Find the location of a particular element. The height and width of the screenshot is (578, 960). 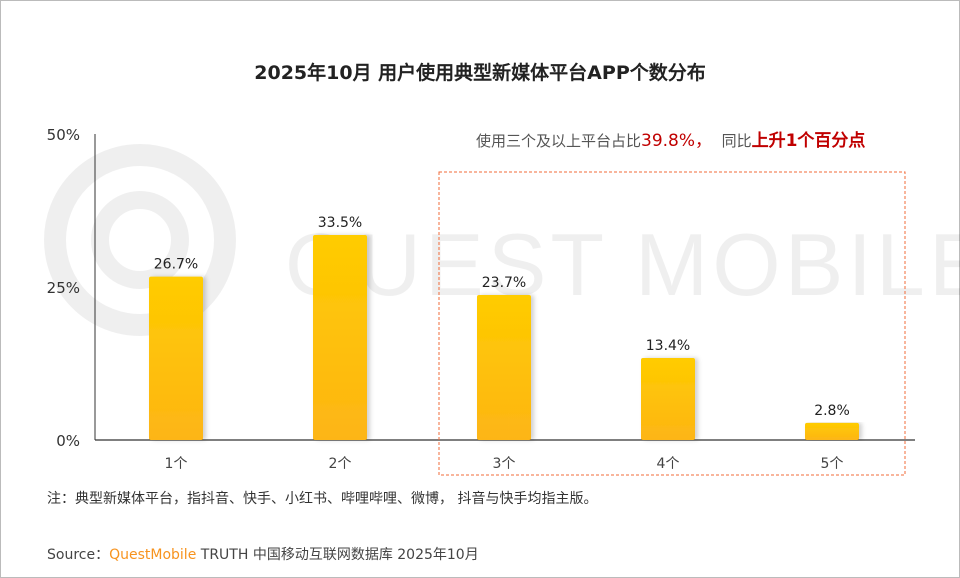

x-tick-label: 1个 is located at coordinates (176, 464).